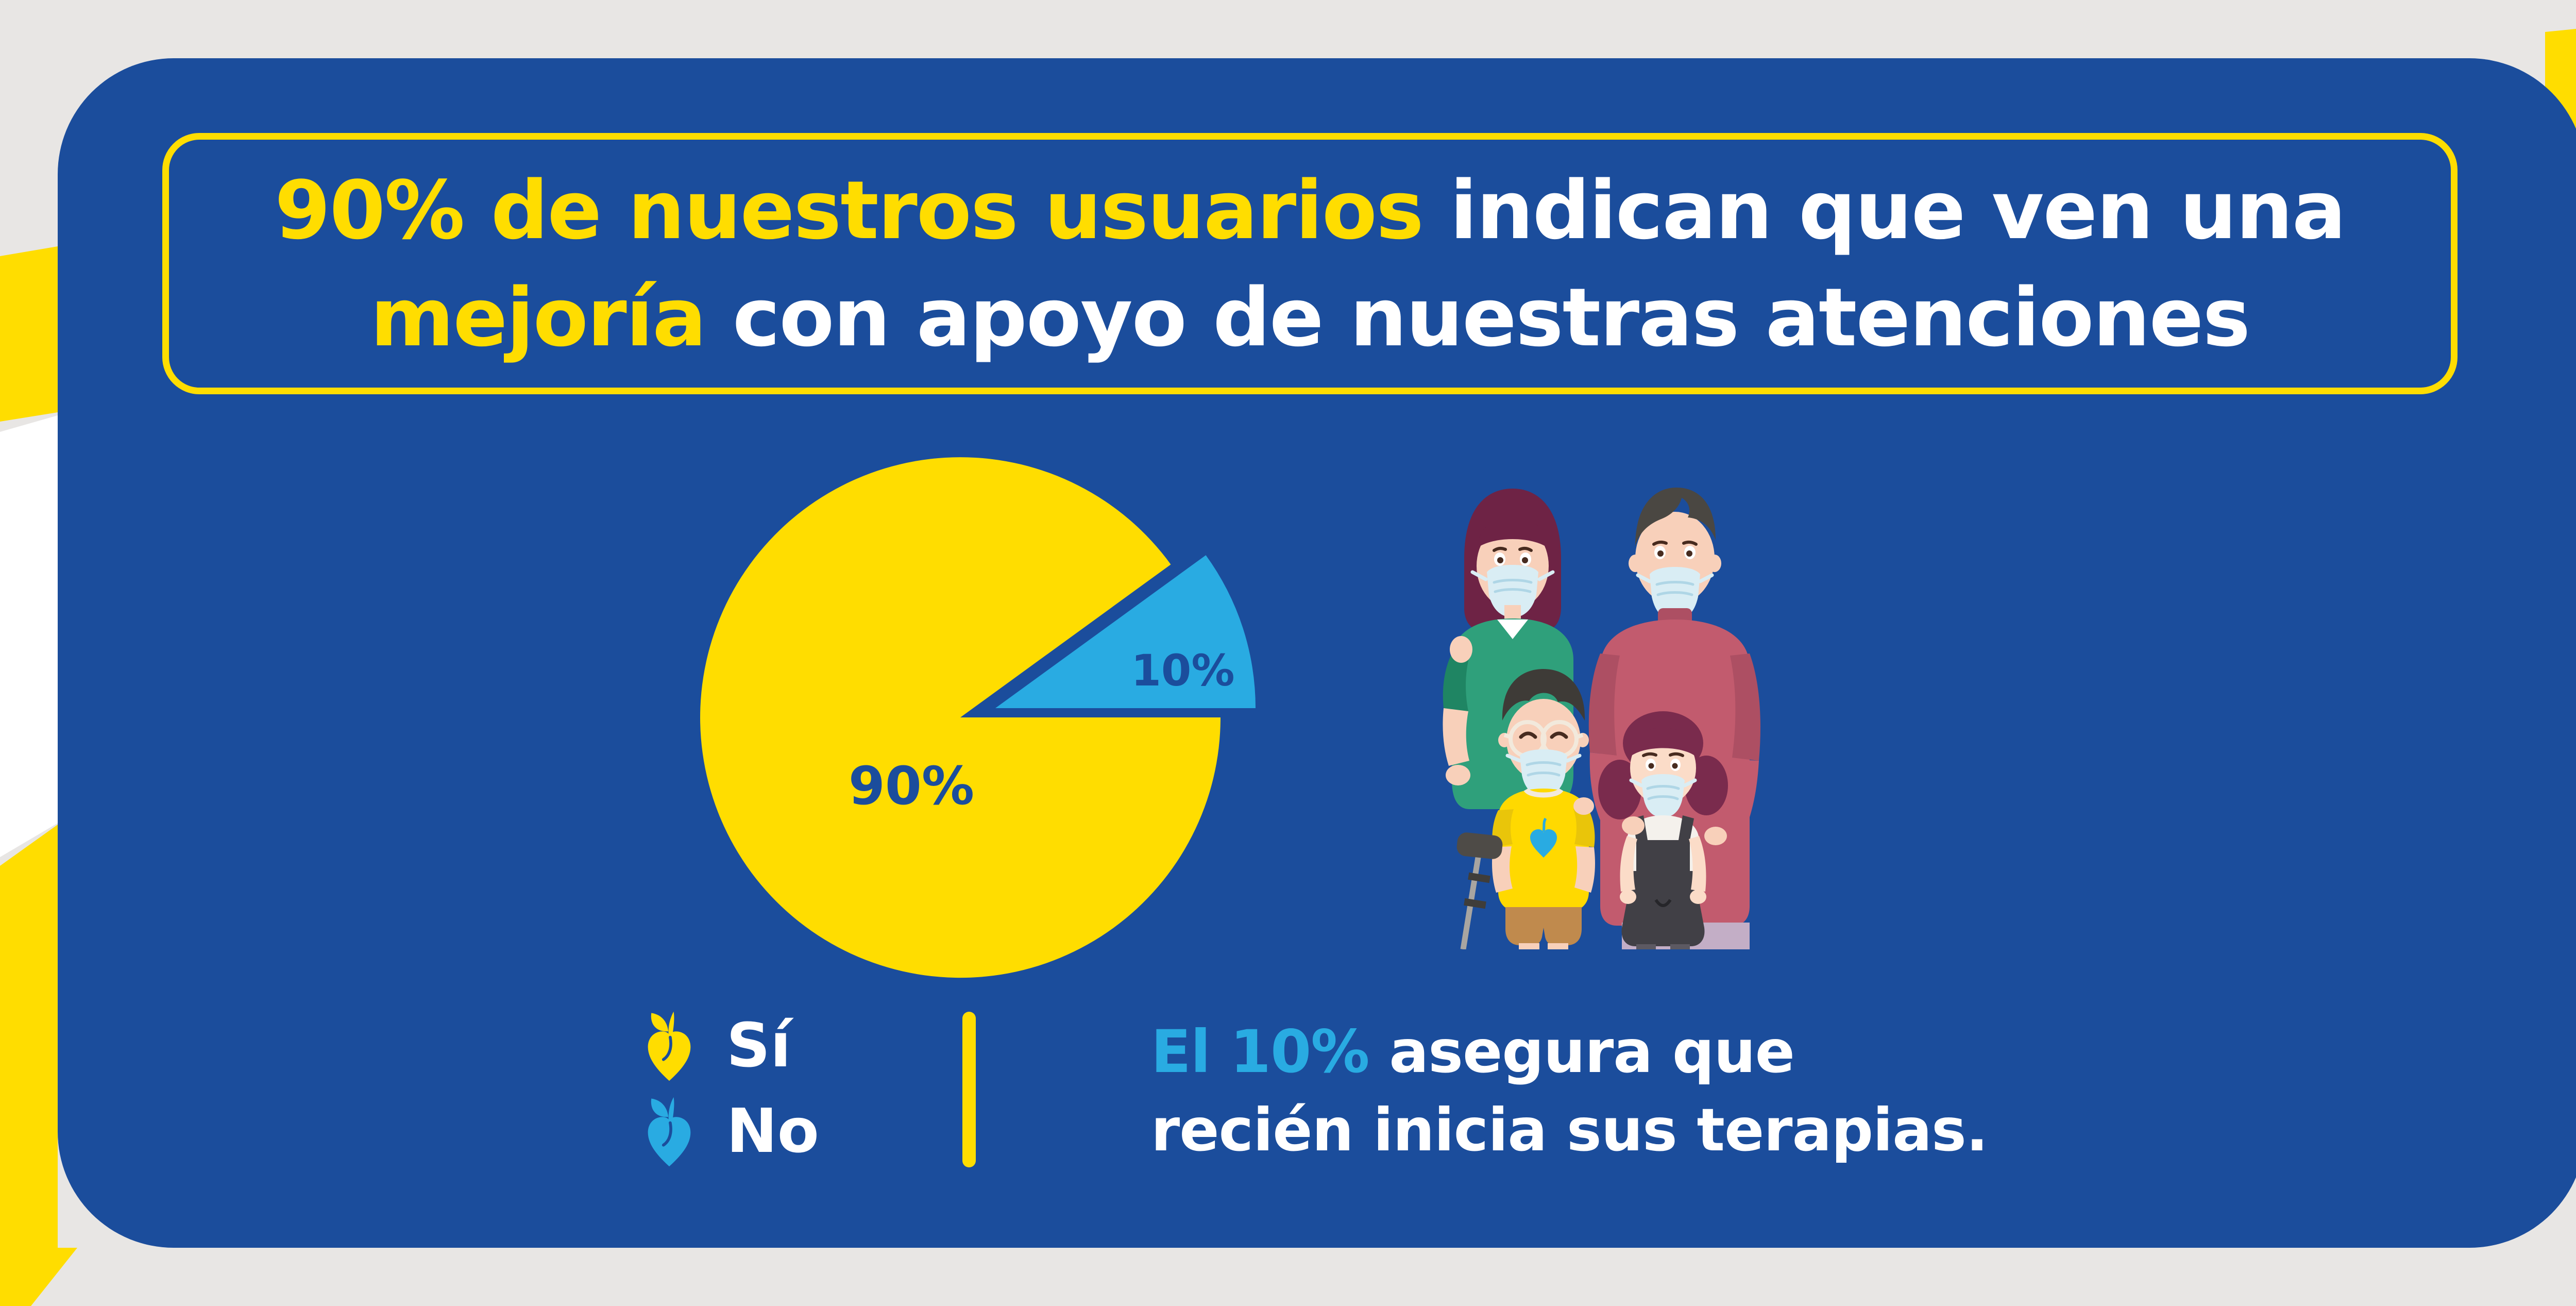 This screenshot has width=2576, height=1306. I want to click on legend-item-si: Sí, so click(732, 1045).